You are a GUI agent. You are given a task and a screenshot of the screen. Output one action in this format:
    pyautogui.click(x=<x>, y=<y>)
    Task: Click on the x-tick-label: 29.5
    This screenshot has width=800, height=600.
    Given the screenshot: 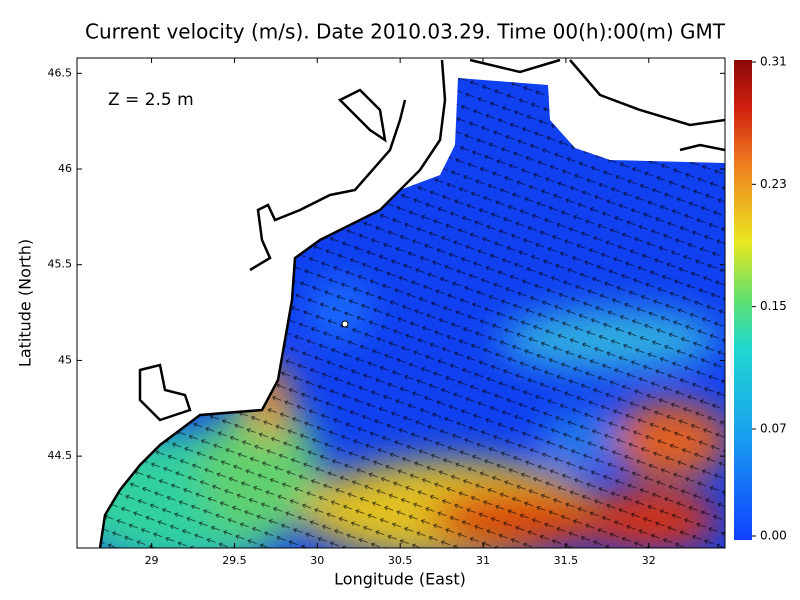 What is the action you would take?
    pyautogui.click(x=234, y=560)
    